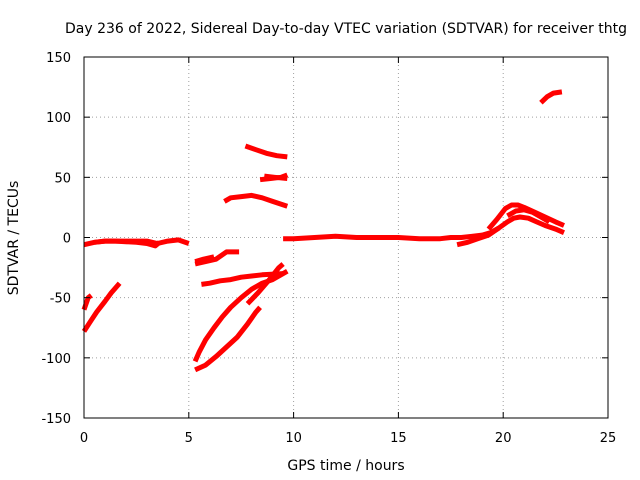  Describe the element at coordinates (293, 438) in the screenshot. I see `x-tick-label: 10` at that location.